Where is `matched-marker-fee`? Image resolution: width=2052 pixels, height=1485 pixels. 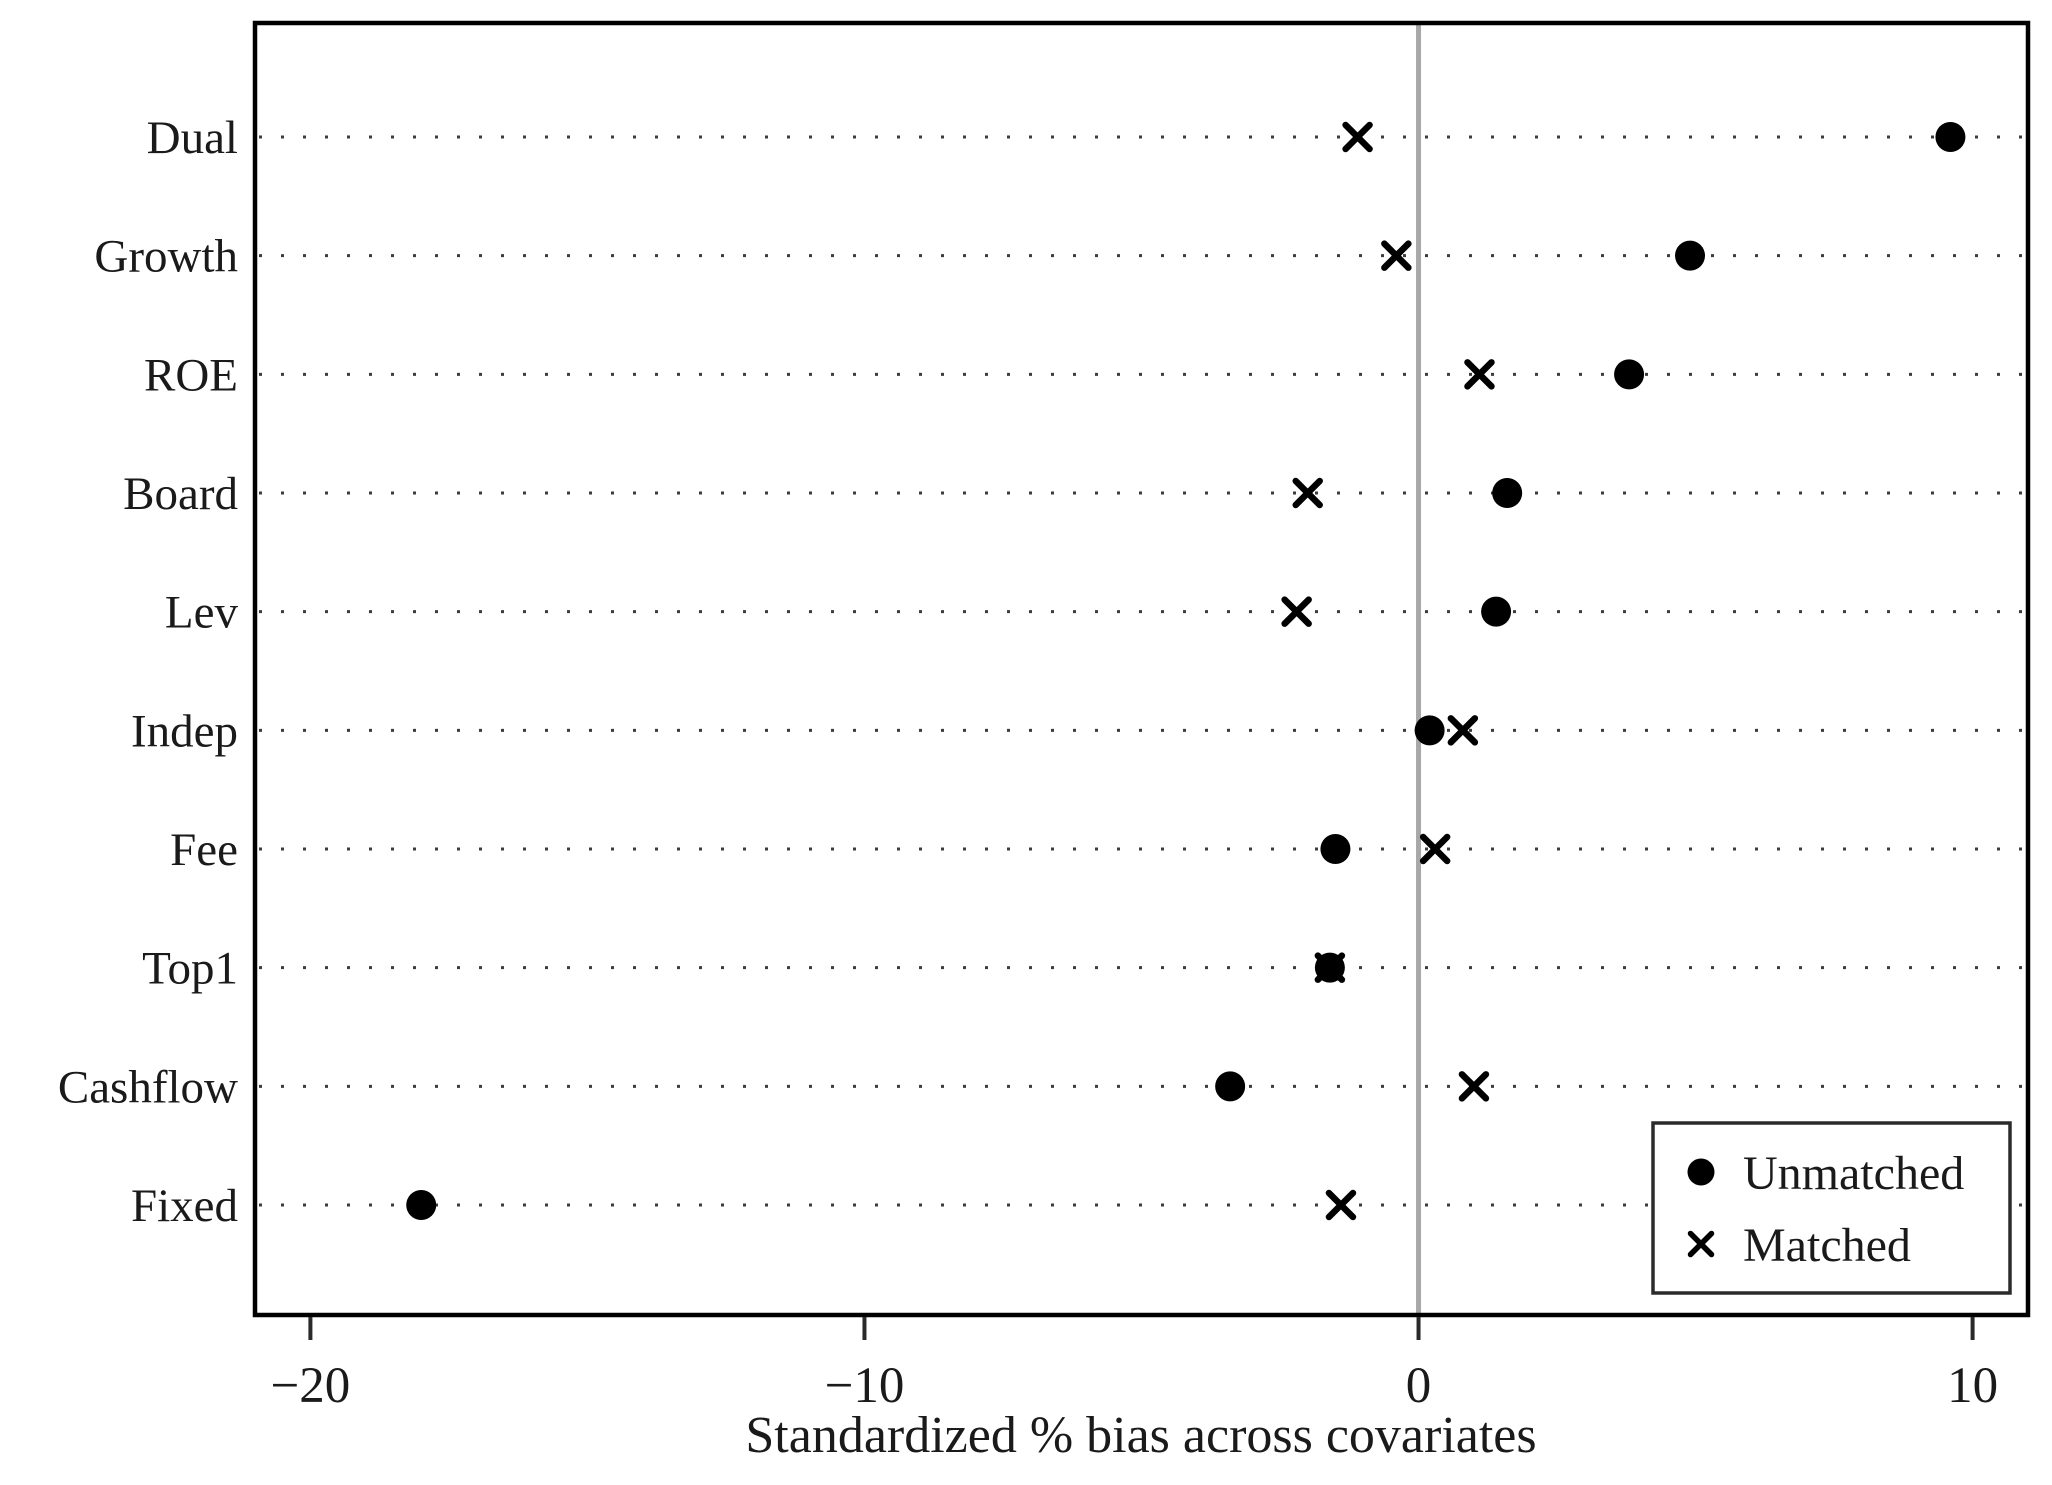
matched-marker-fee is located at coordinates (1435, 849).